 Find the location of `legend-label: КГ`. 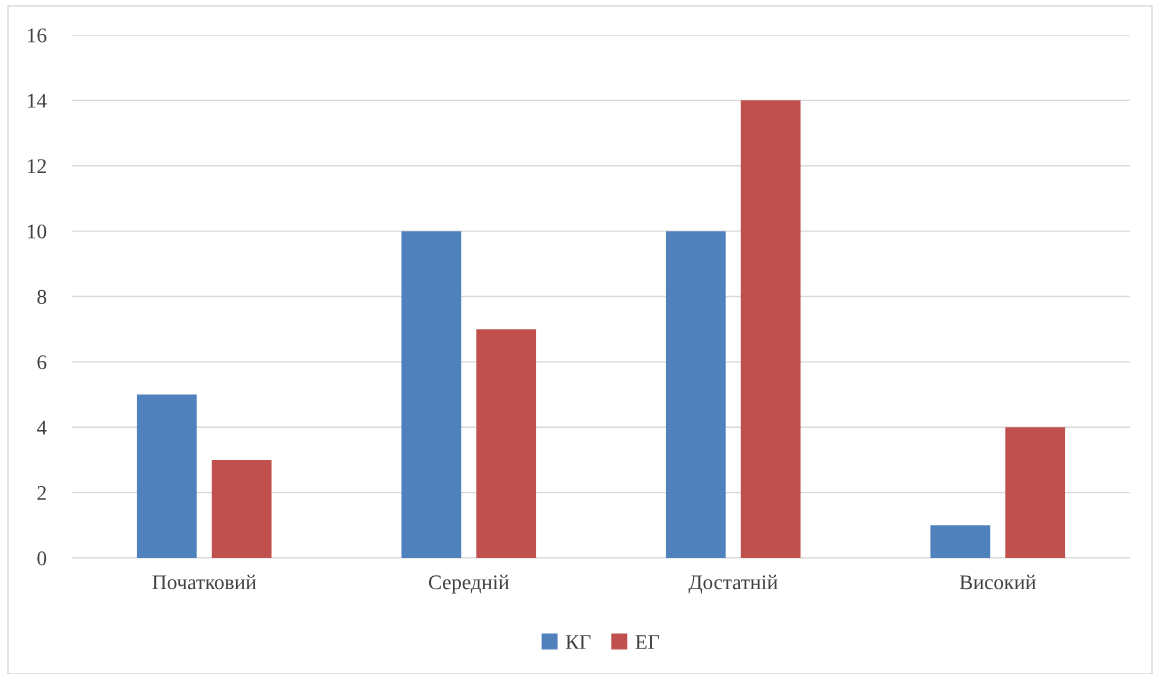

legend-label: КГ is located at coordinates (578, 642).